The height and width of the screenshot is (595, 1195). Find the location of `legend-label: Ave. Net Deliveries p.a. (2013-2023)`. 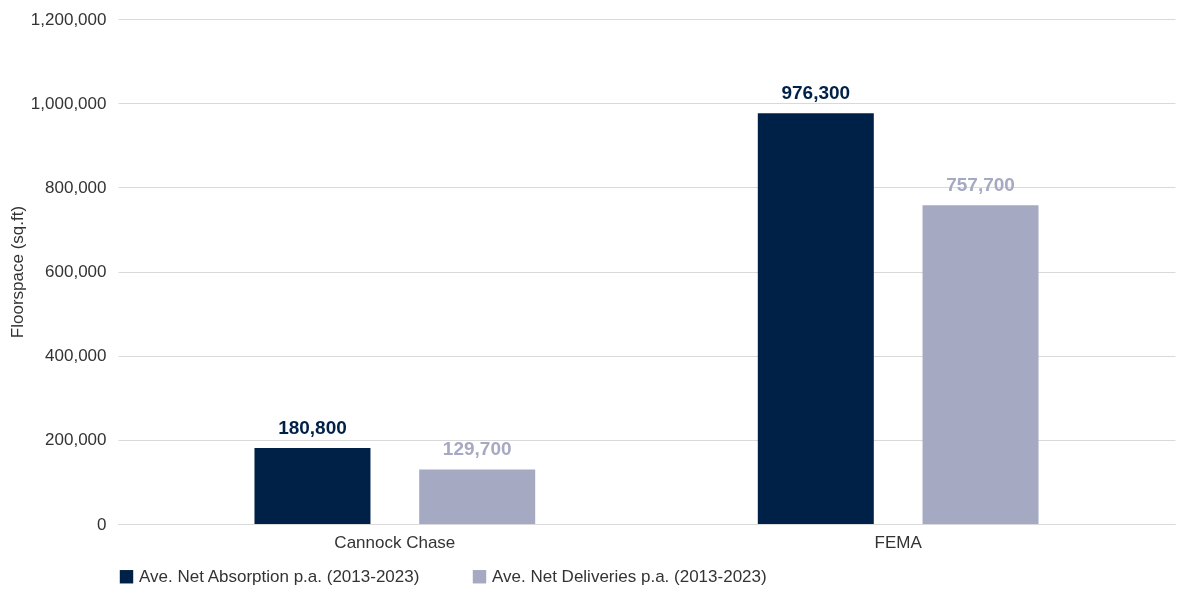

legend-label: Ave. Net Deliveries p.a. (2013-2023) is located at coordinates (629, 576).